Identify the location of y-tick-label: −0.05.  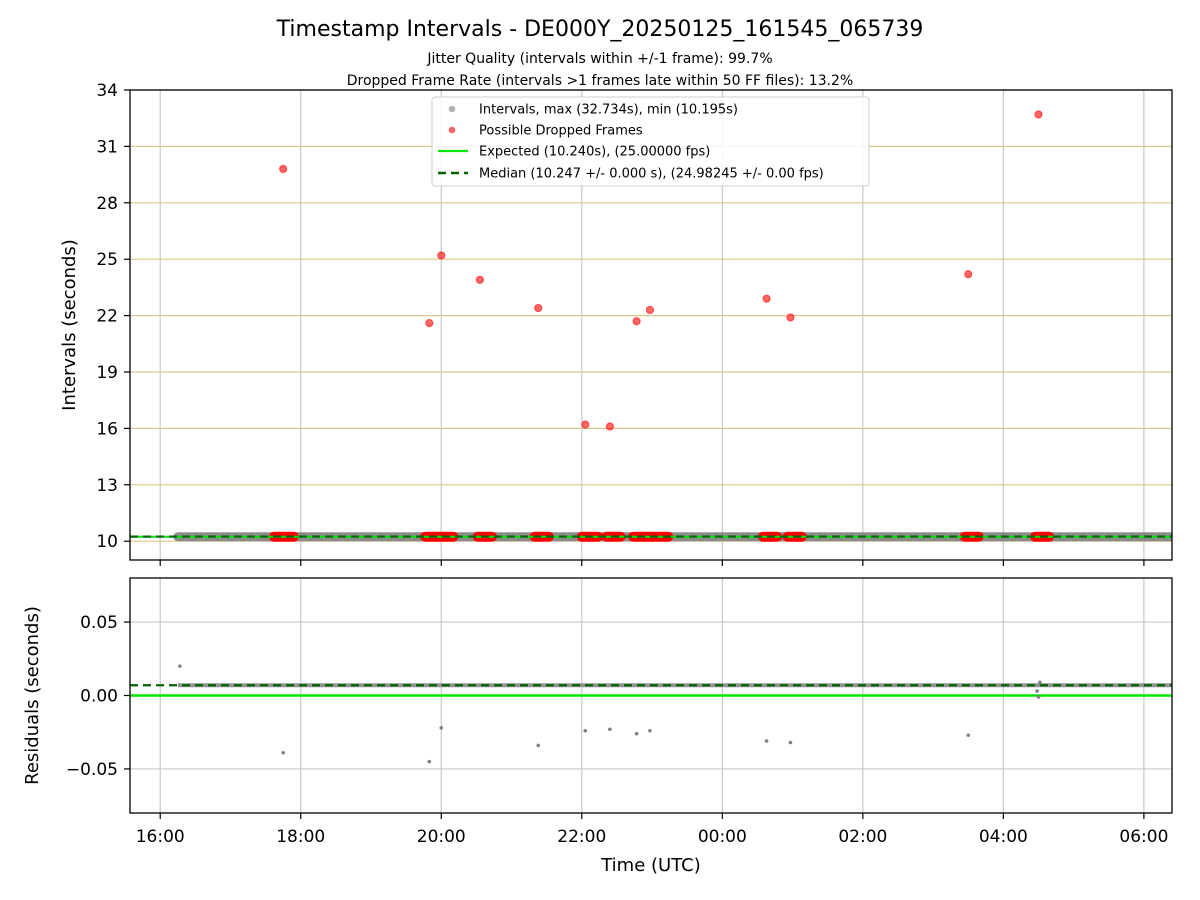
(92, 770).